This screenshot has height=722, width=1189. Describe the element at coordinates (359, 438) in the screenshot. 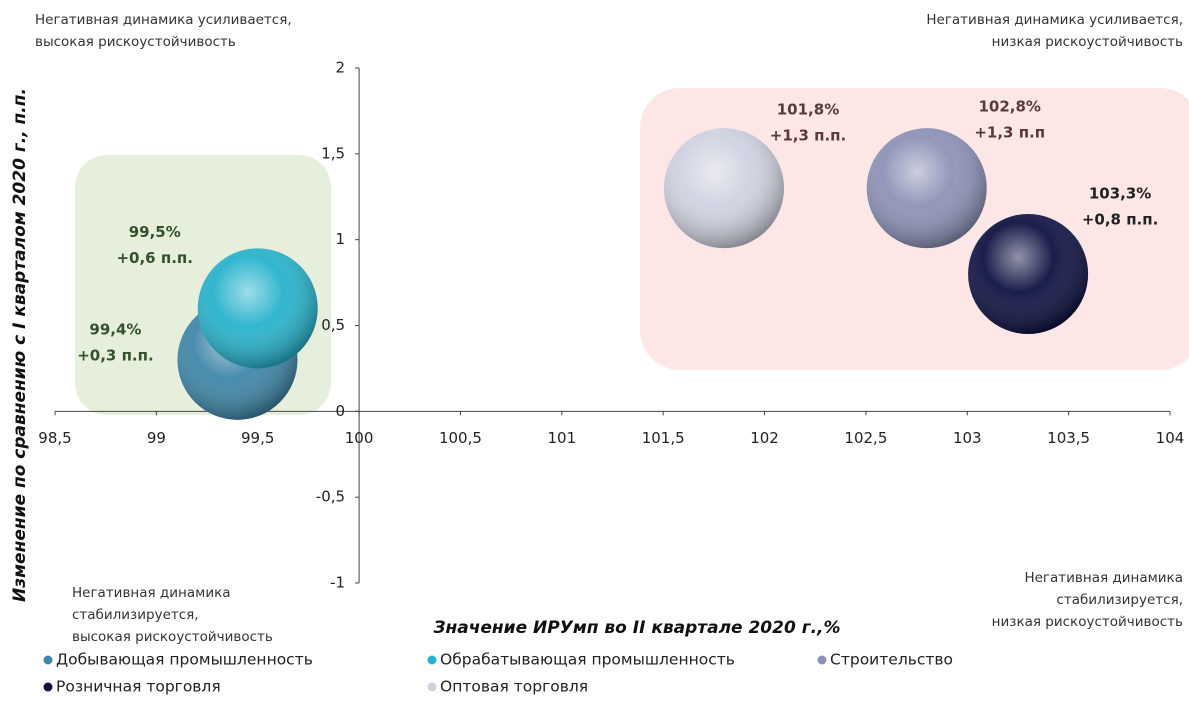

I see `x-tick-label: 100` at that location.